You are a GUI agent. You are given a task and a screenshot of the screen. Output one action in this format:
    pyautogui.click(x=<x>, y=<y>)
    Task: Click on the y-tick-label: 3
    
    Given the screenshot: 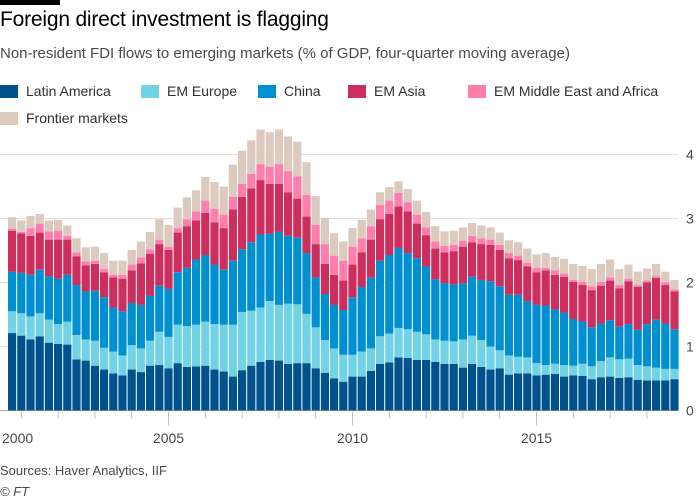 What is the action you would take?
    pyautogui.click(x=690, y=219)
    